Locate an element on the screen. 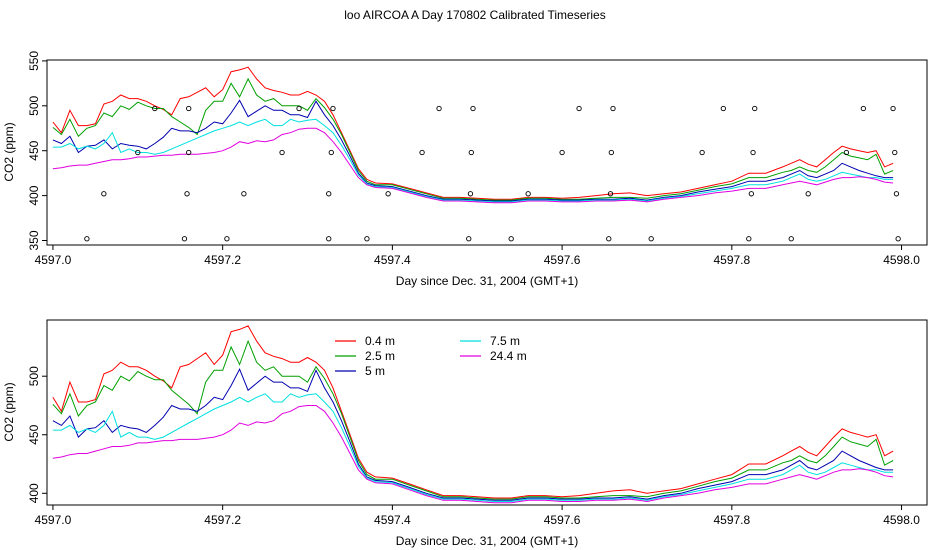  bottom-legend: 0.4 m2.5 m5 m 7.5 m24.4 m is located at coordinates (431, 356).